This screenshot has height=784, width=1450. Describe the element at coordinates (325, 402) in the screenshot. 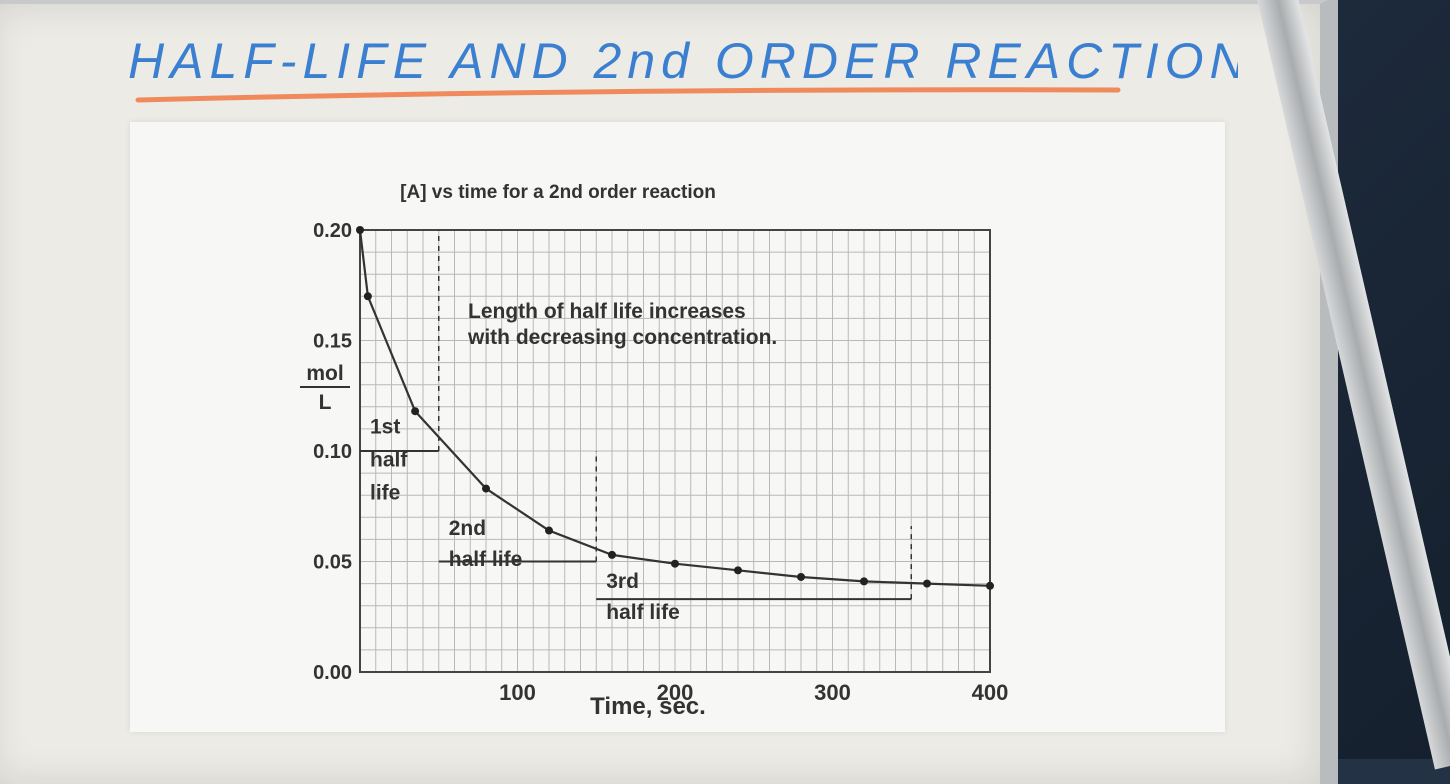

I see `y-axis-label-denominator: L` at that location.